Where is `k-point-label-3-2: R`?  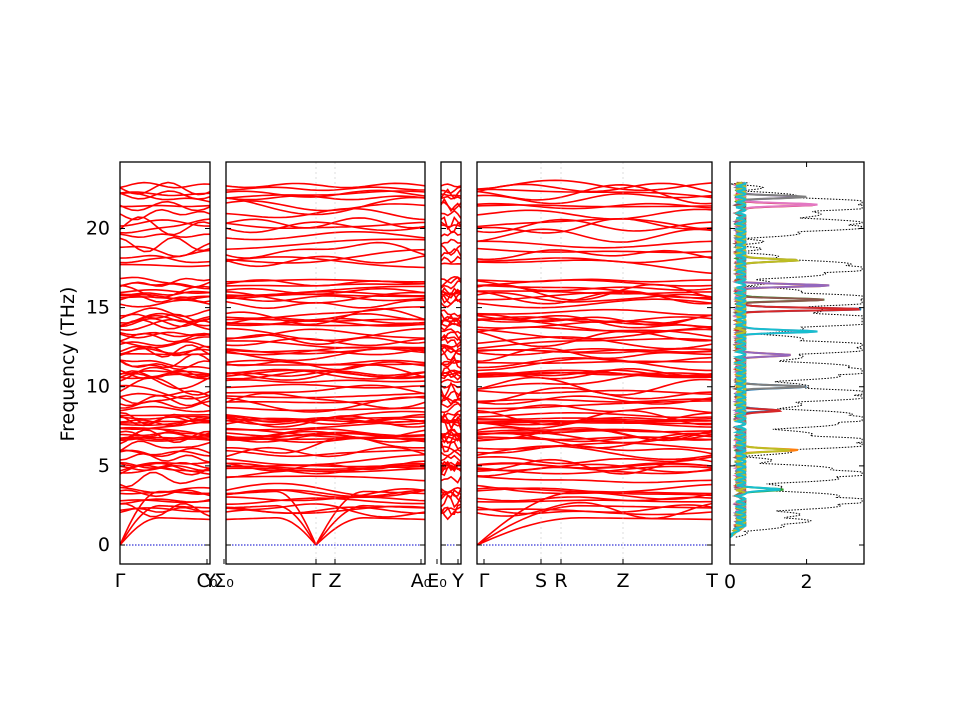 k-point-label-3-2: R is located at coordinates (560, 581).